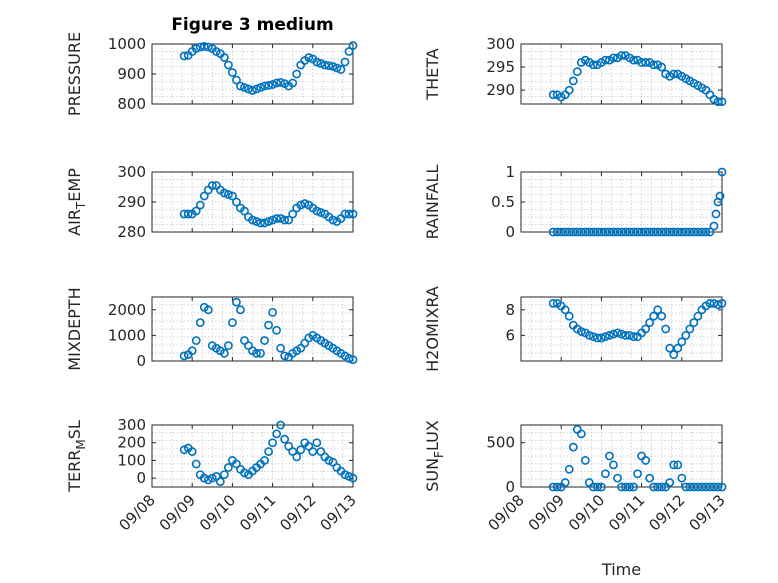 The image size is (778, 583). What do you see at coordinates (74, 74) in the screenshot?
I see `y-axis-label: PRESSURE` at bounding box center [74, 74].